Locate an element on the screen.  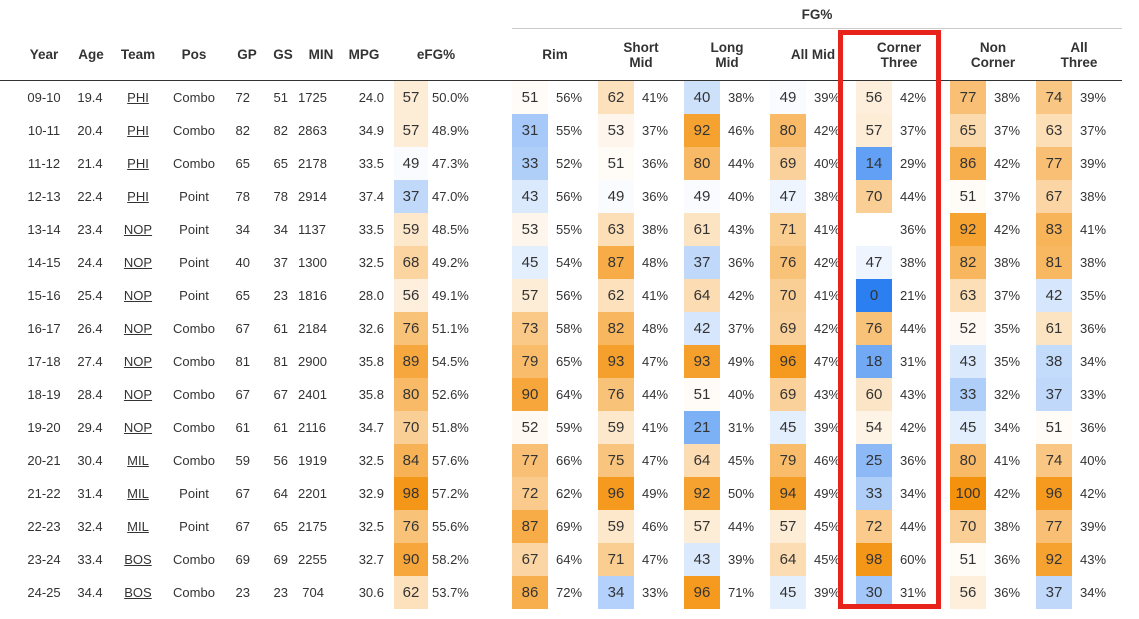
cell: Point is located at coordinates (194, 229).